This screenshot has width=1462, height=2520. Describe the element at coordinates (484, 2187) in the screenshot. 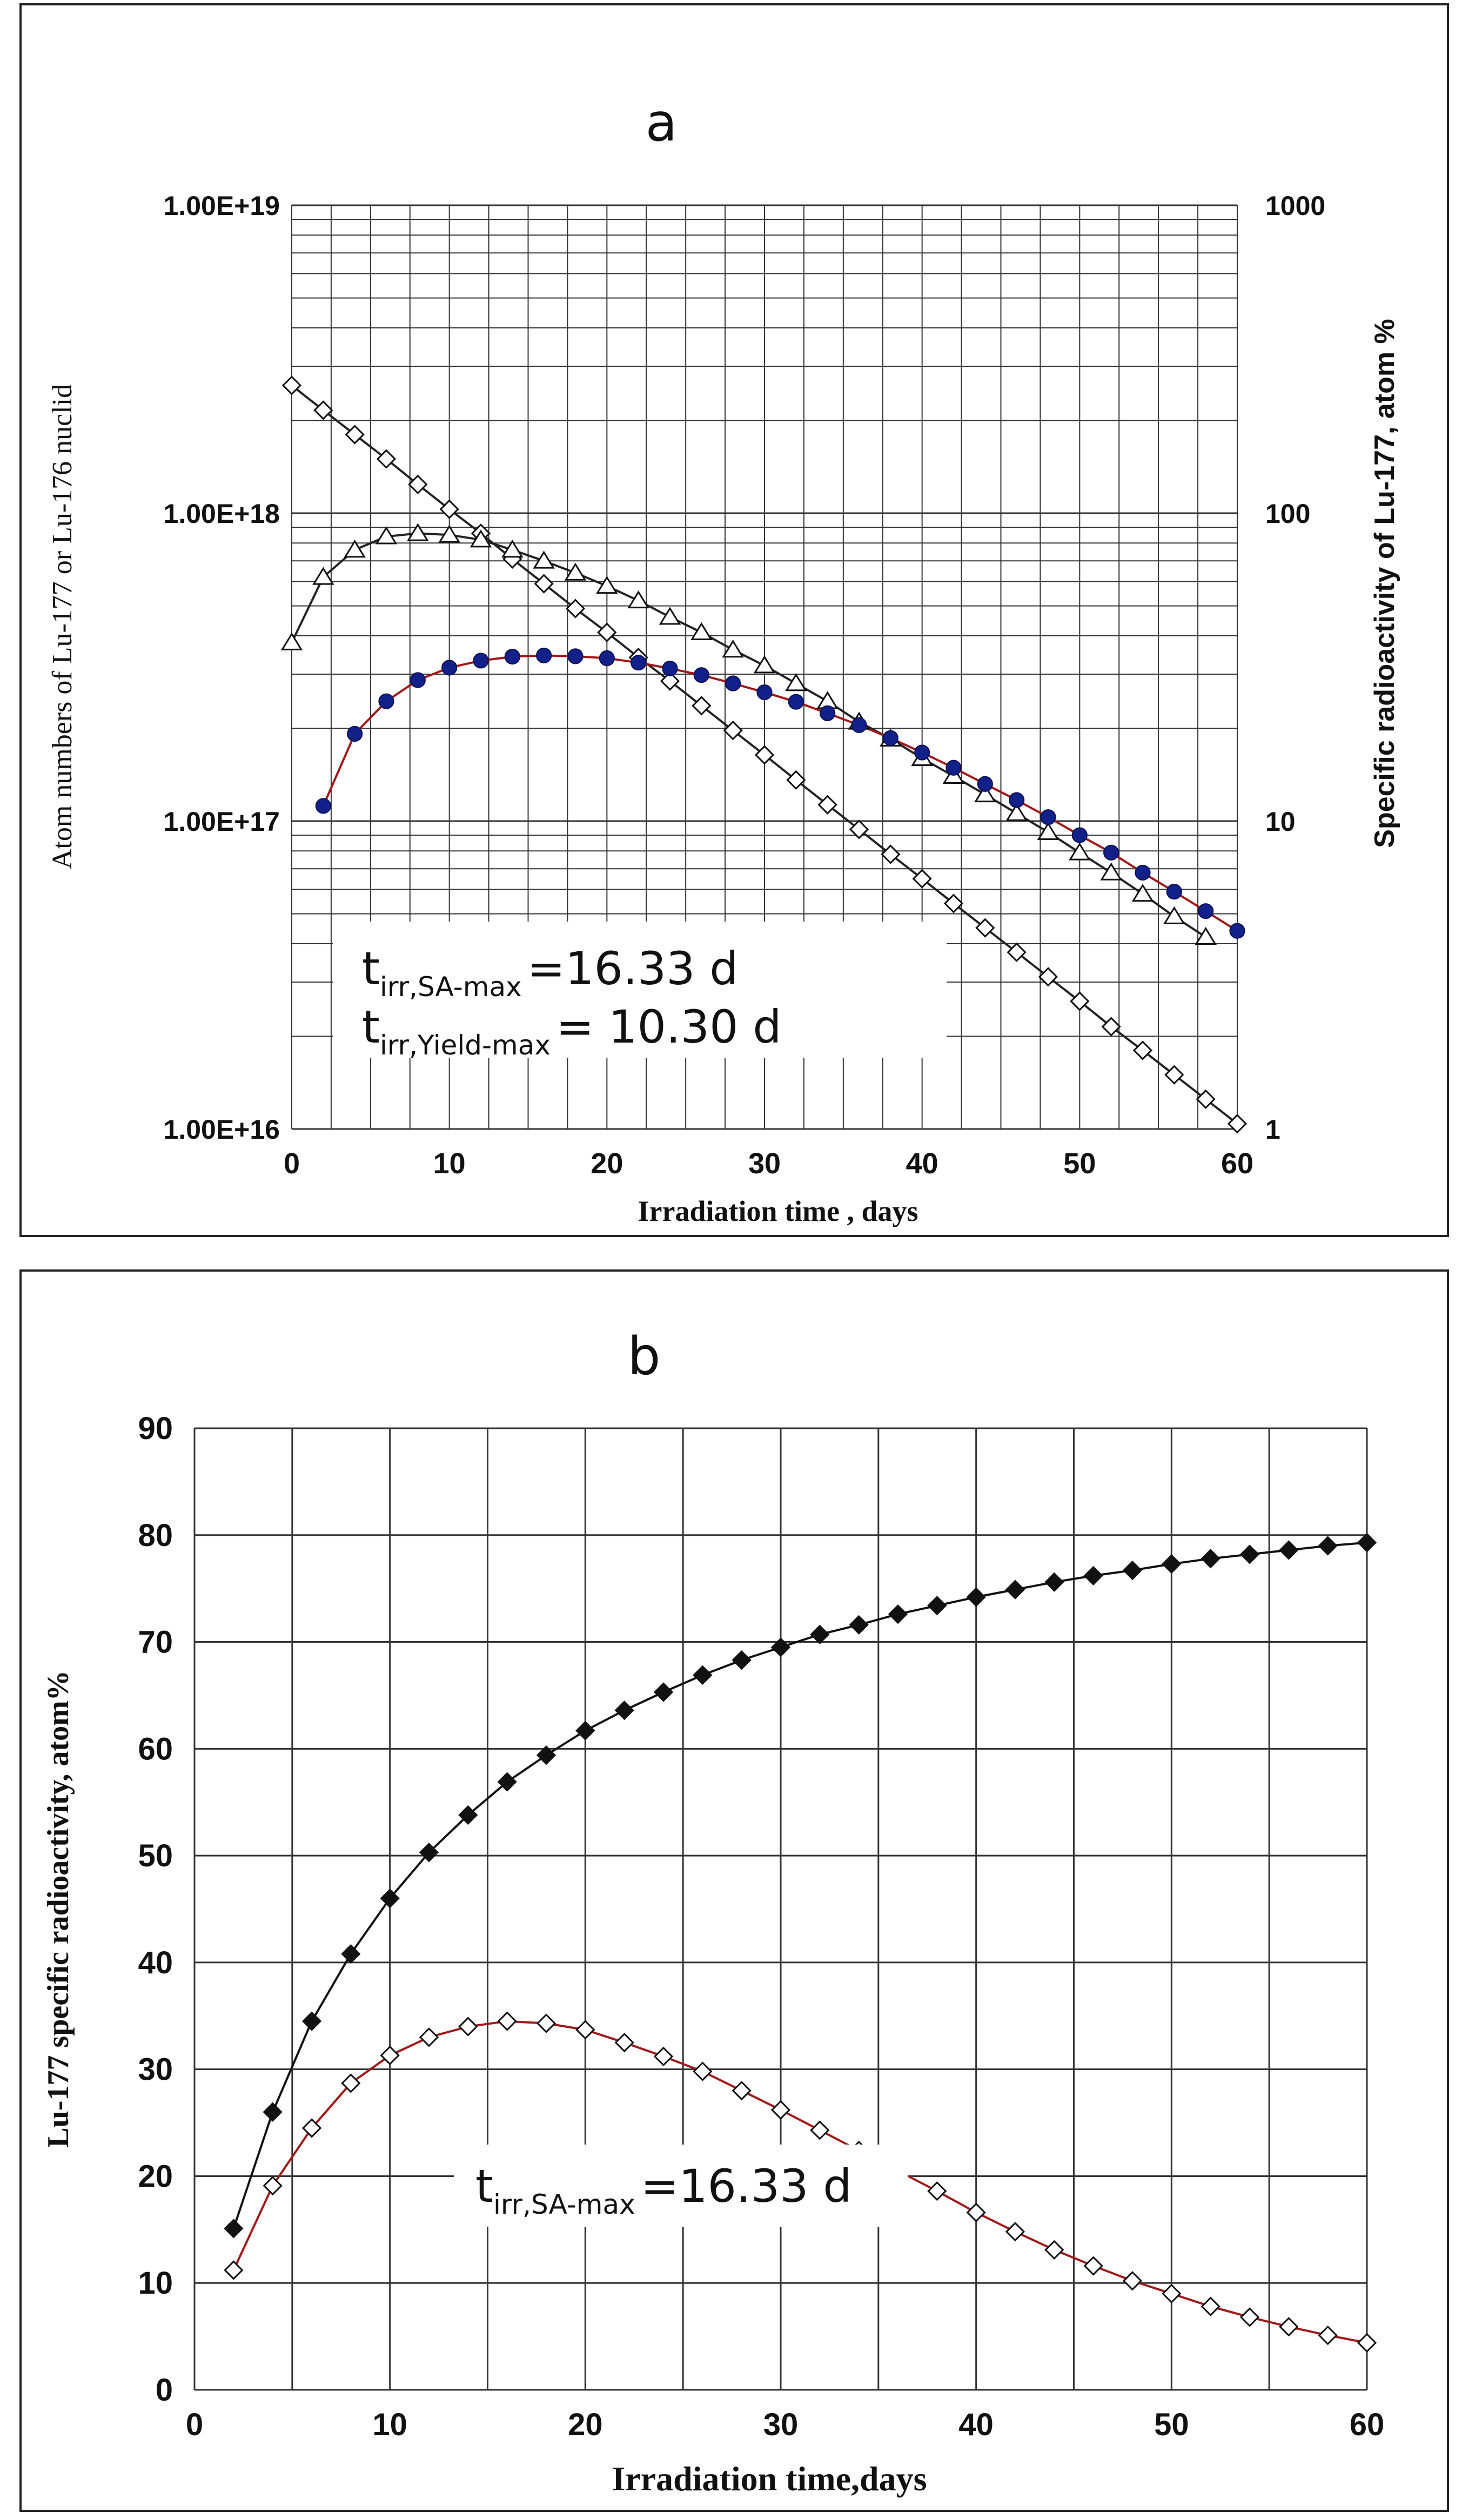

I see `chart-b-annotation-sa-max-main: t` at that location.